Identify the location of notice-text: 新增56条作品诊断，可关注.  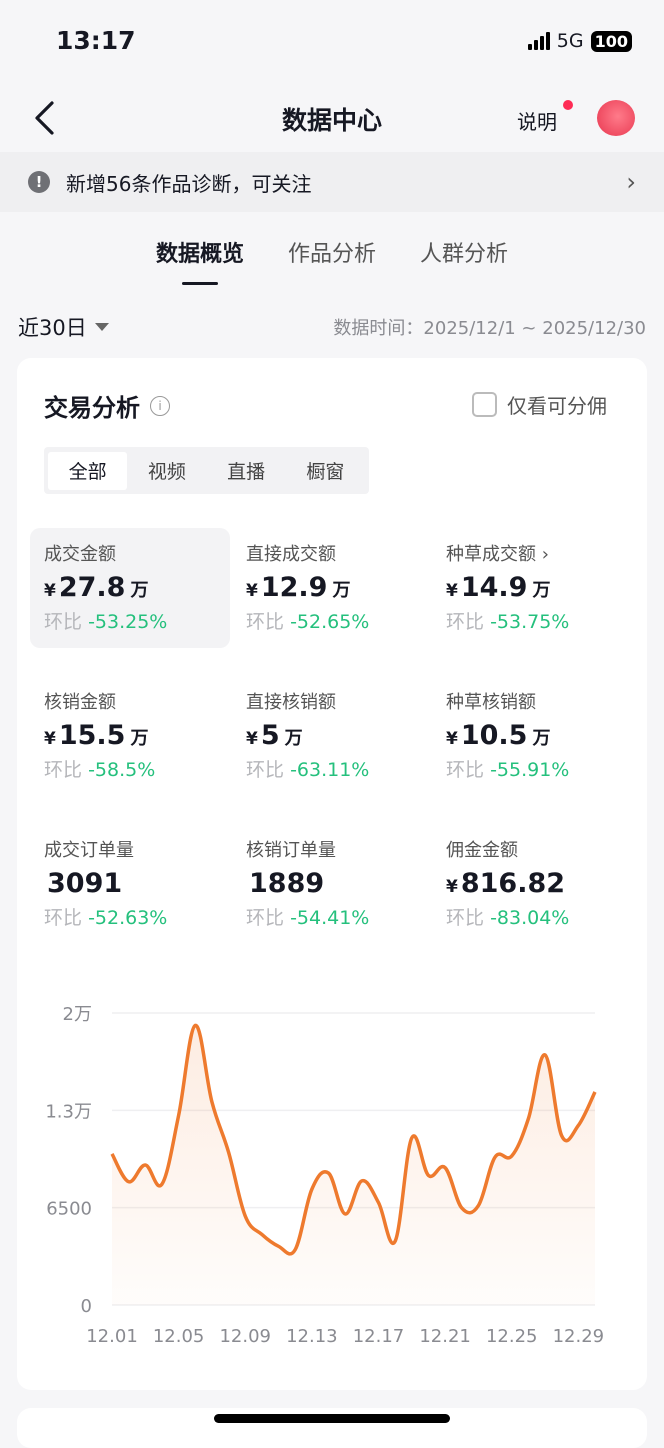
(188, 182).